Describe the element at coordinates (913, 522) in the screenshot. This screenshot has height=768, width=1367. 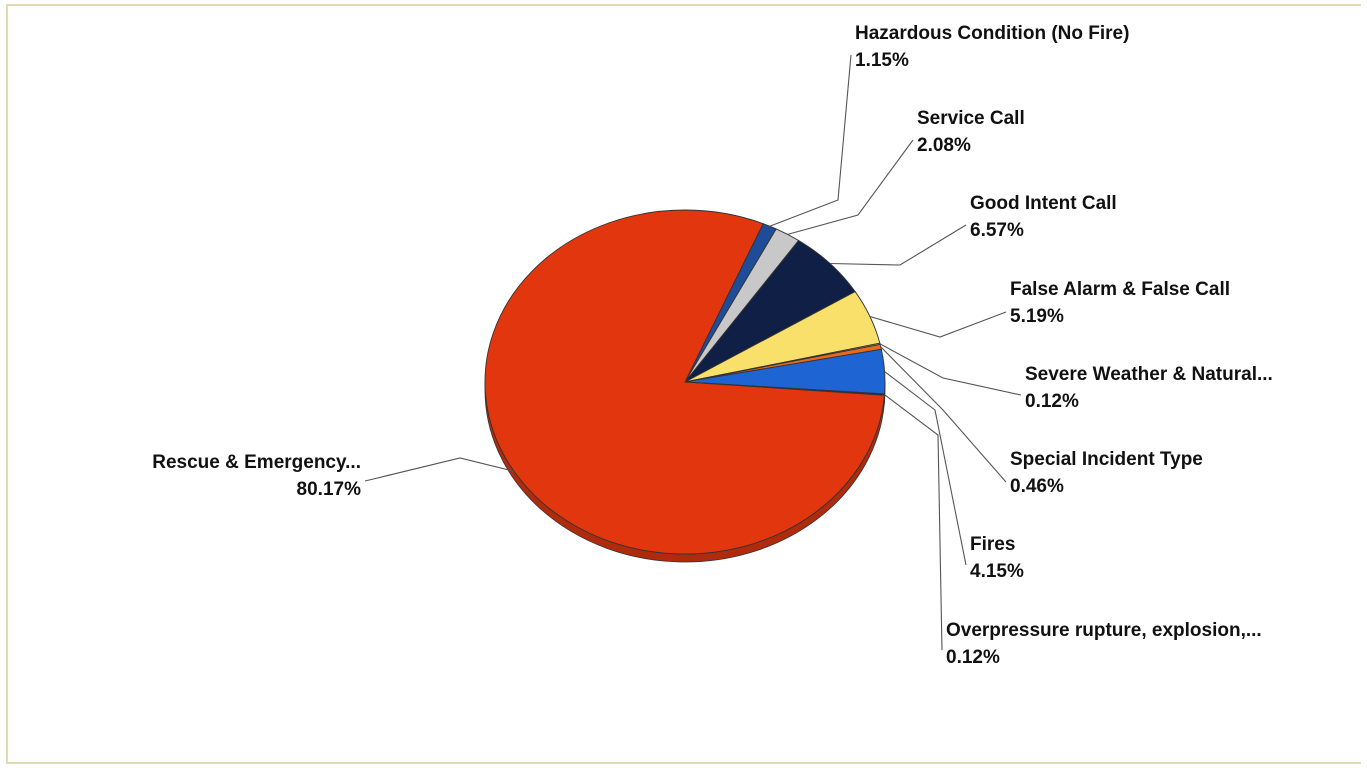
I see `leader-line-overpressure-rupture-explosion` at that location.